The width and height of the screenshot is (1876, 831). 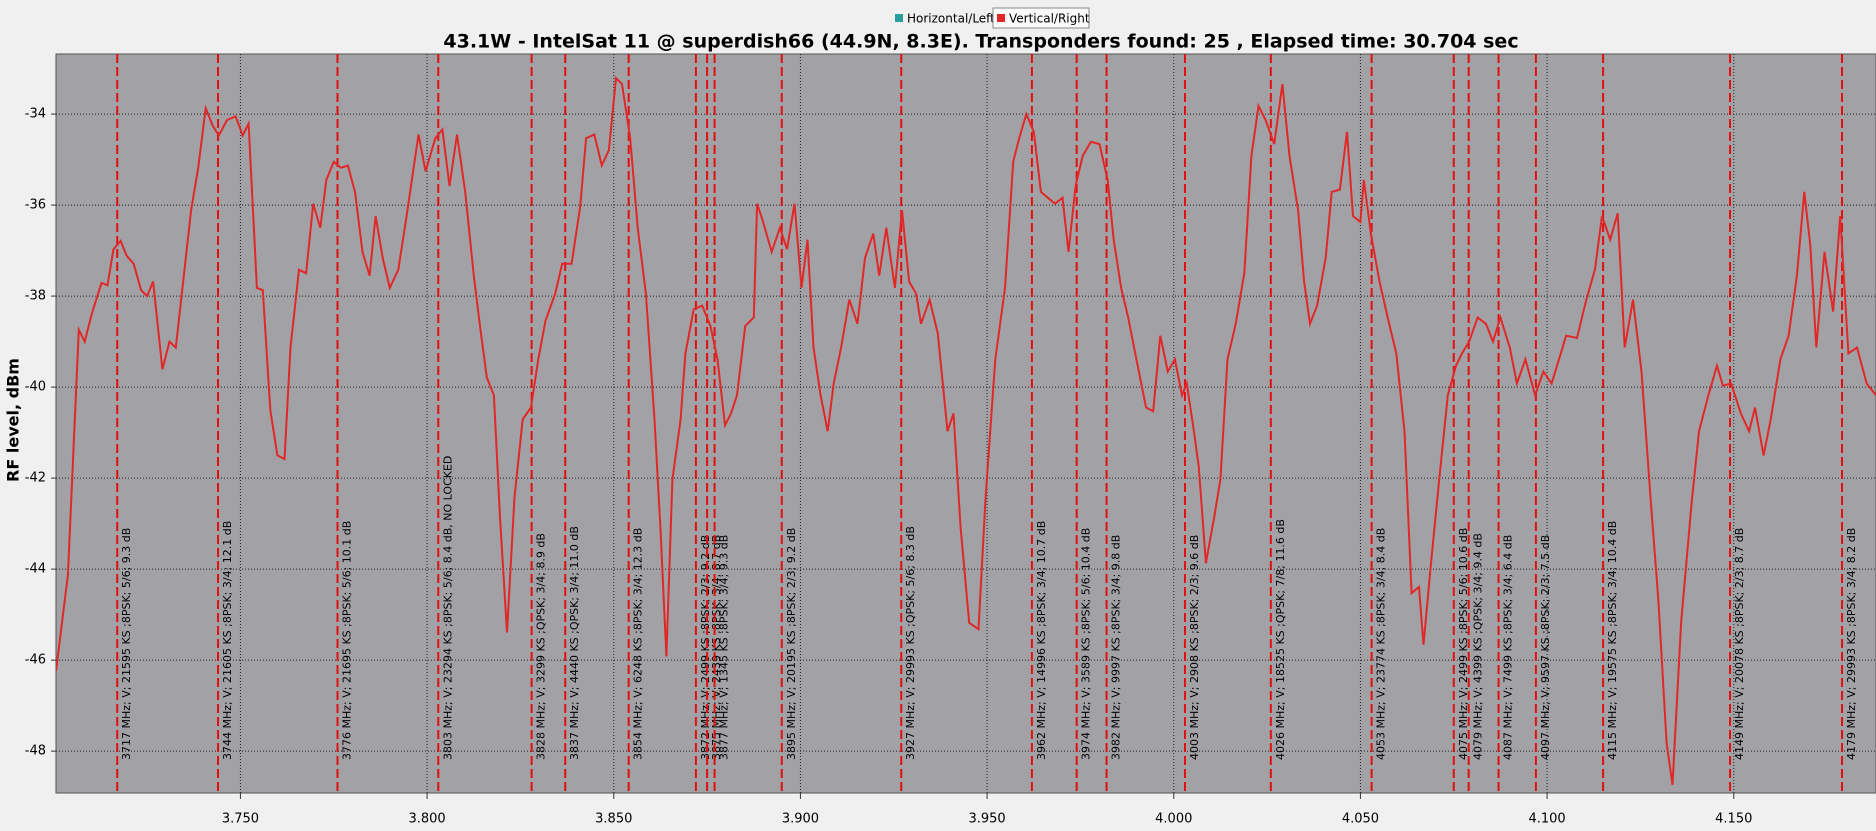 I want to click on legend-item: Vertical/Right, so click(x=1041, y=18).